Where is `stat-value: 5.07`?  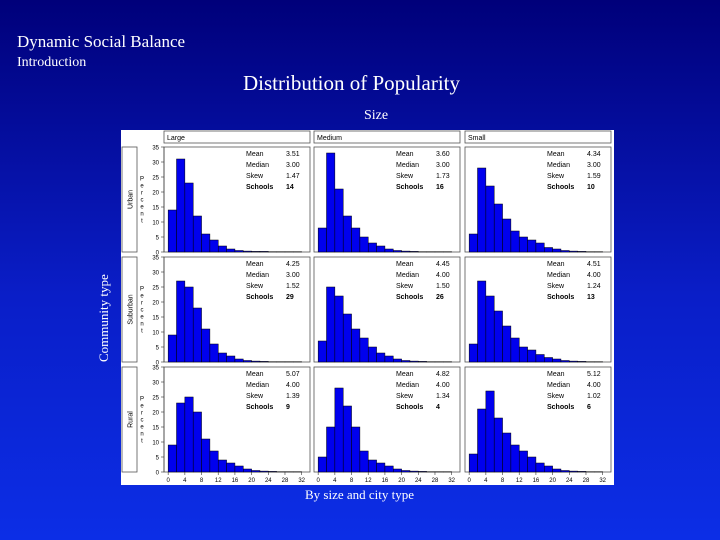
stat-value: 5.07 is located at coordinates (293, 374).